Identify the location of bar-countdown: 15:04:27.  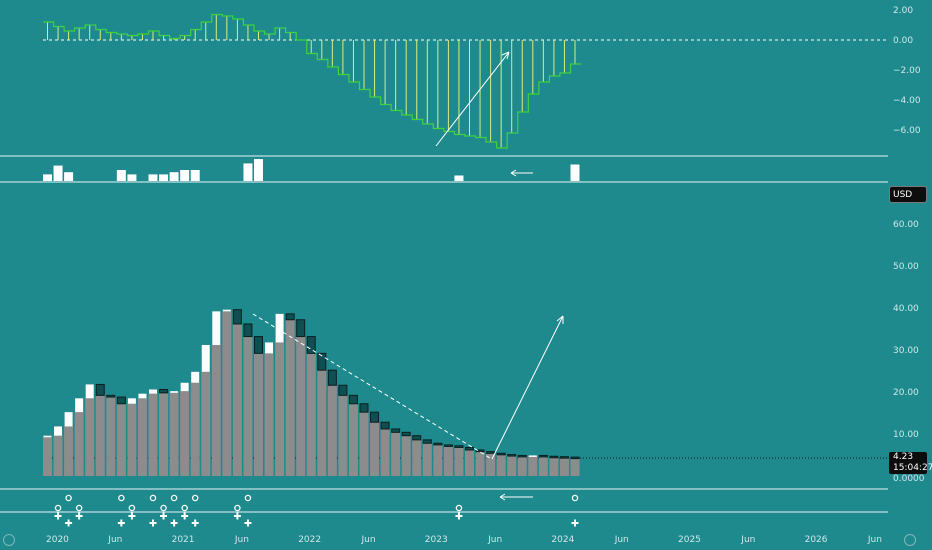
(912, 468).